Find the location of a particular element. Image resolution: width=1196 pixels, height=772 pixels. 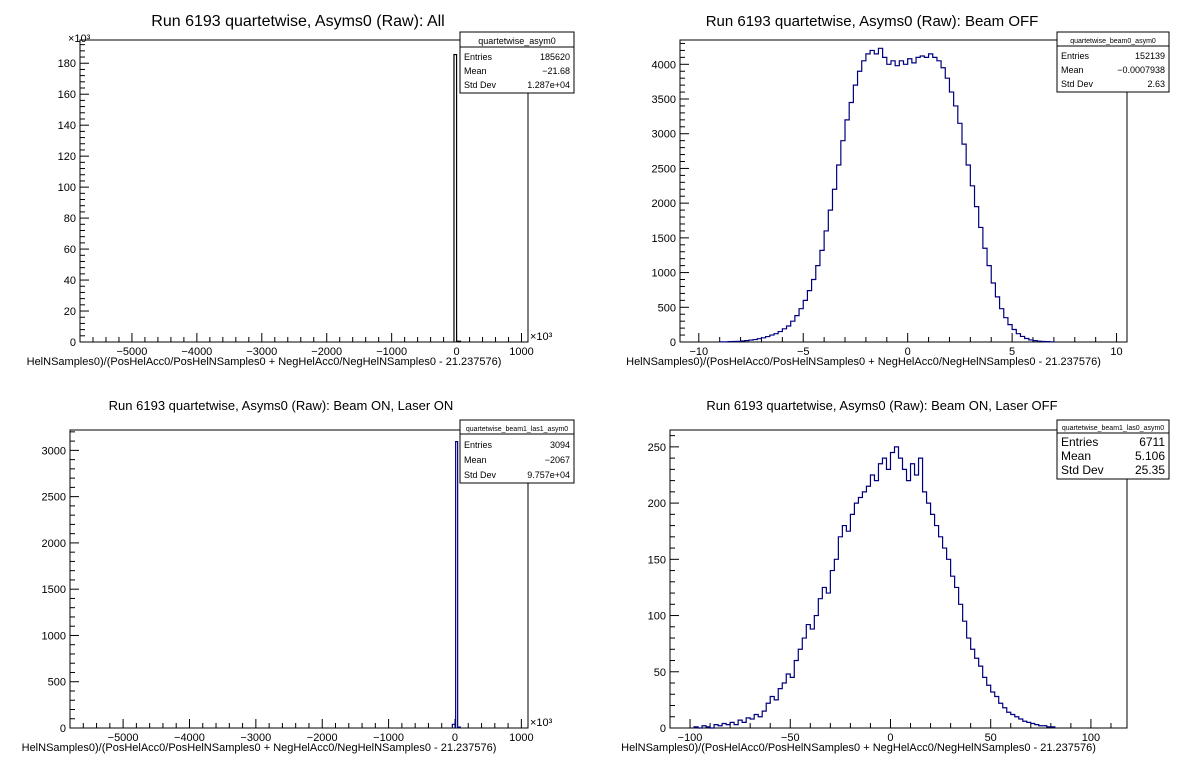

y-tick-label: 200 is located at coordinates (657, 504).